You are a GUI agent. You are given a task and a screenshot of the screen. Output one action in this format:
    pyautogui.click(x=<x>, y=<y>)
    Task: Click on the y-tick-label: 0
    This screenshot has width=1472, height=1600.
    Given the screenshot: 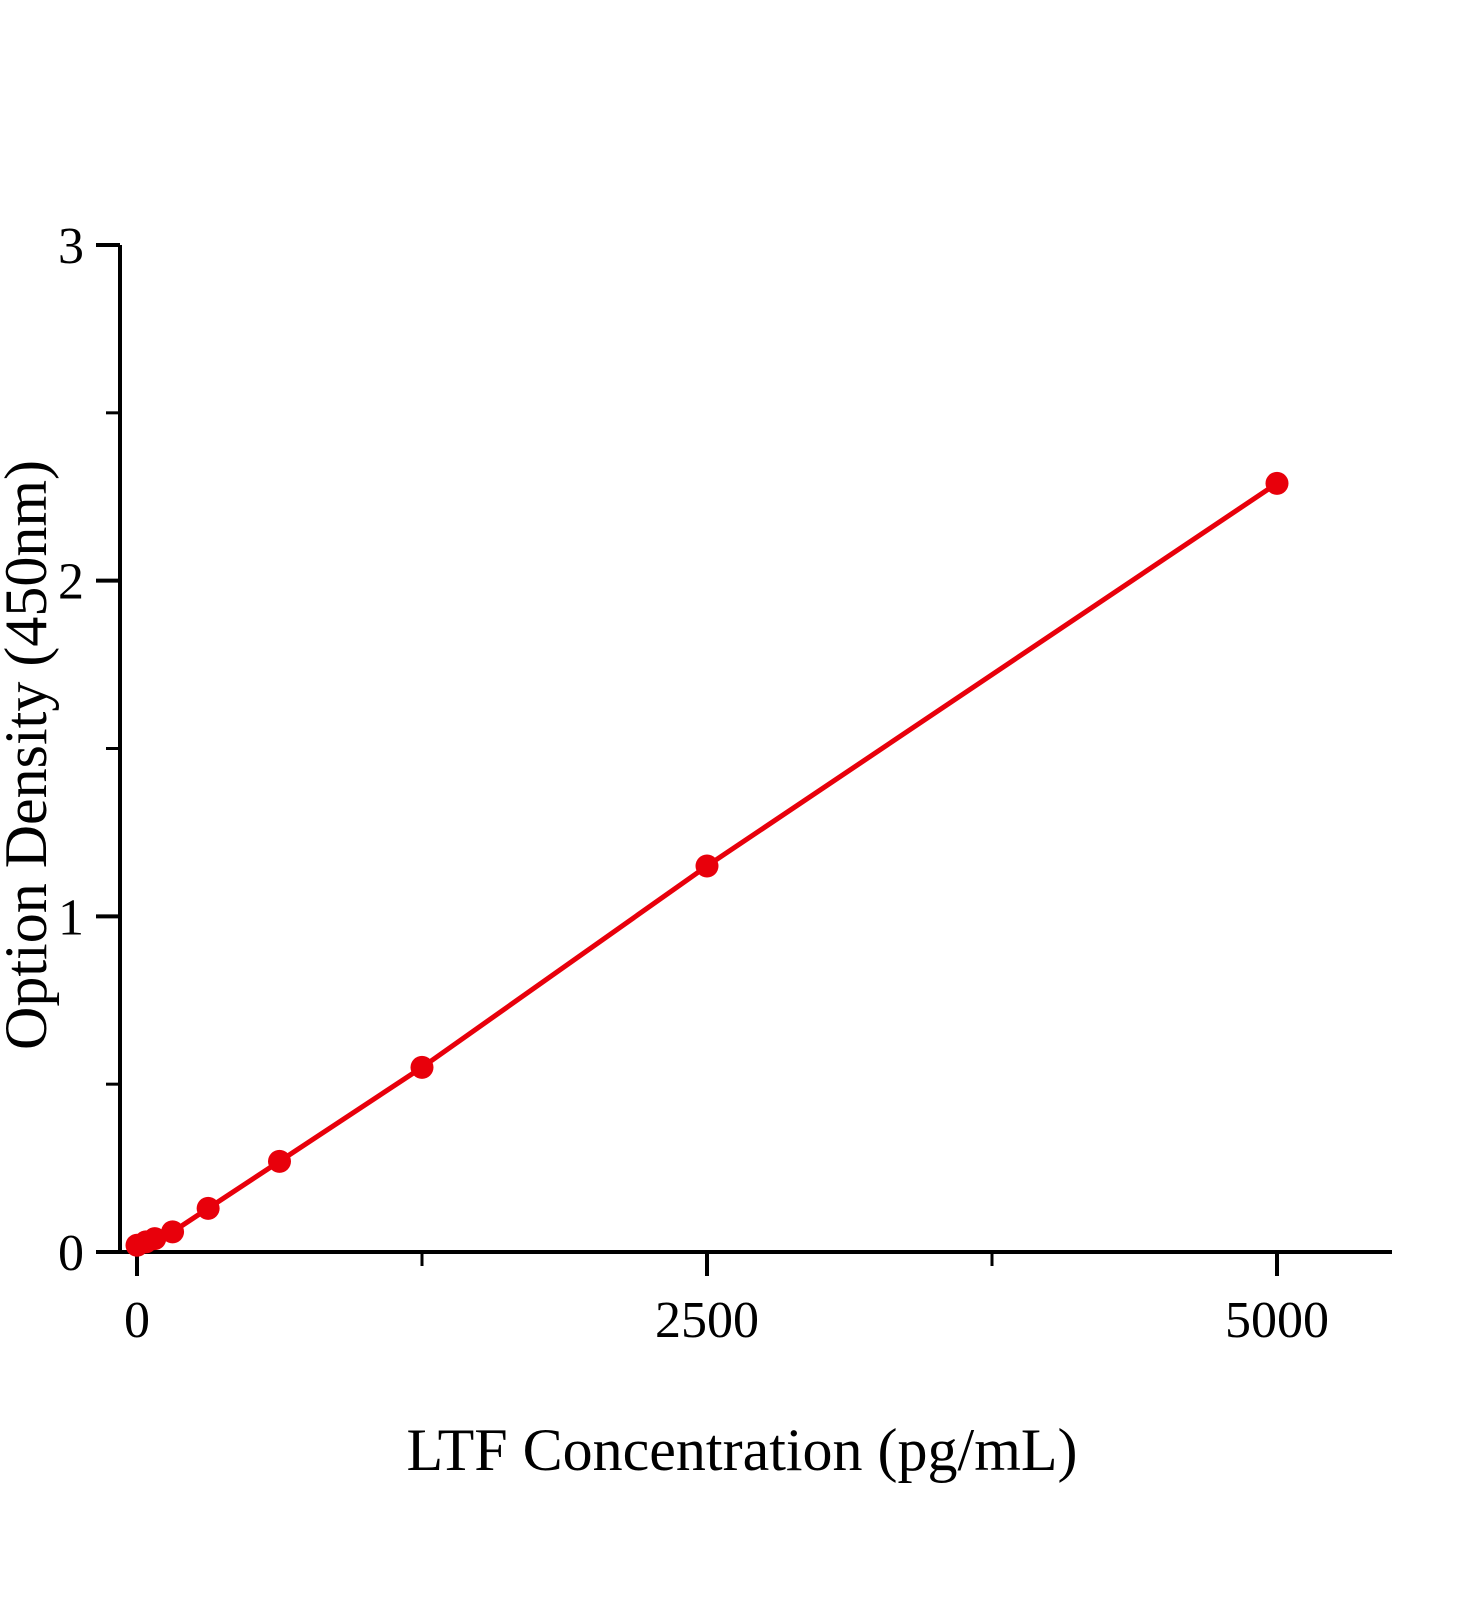 What is the action you would take?
    pyautogui.click(x=71, y=1253)
    